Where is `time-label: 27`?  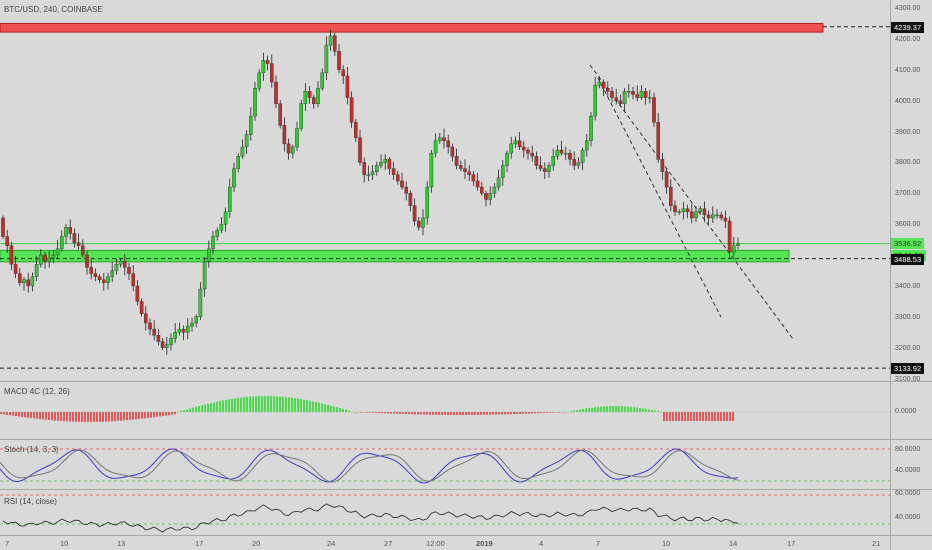 time-label: 27 is located at coordinates (388, 543).